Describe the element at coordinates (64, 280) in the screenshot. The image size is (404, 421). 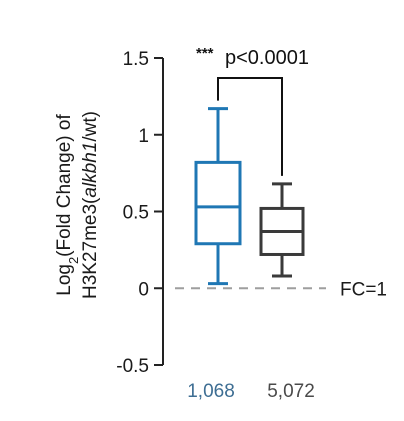
I see `y-axis-label-log: Log` at that location.